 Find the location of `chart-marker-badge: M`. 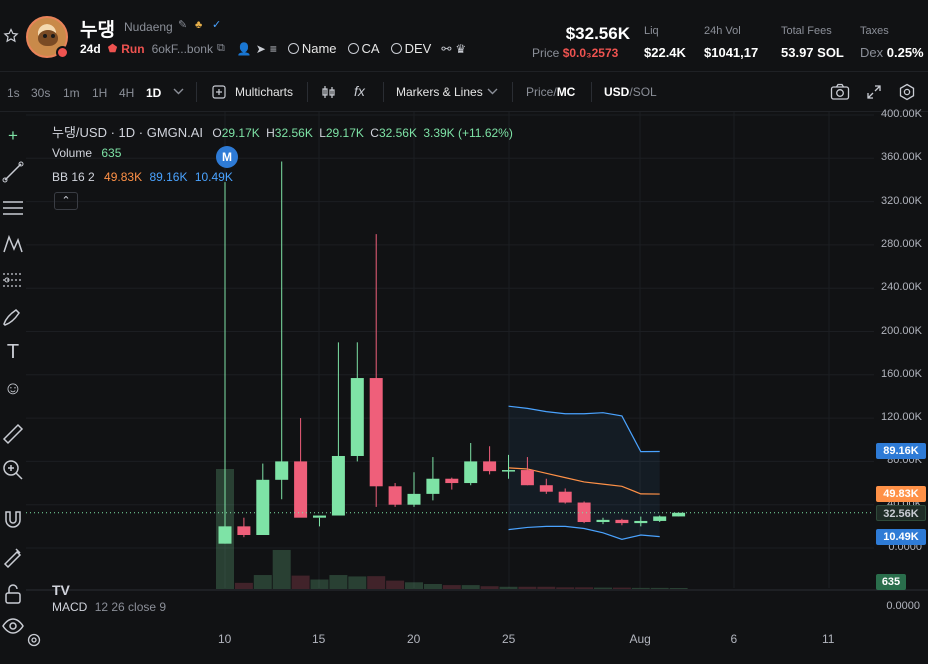

chart-marker-badge: M is located at coordinates (227, 157).